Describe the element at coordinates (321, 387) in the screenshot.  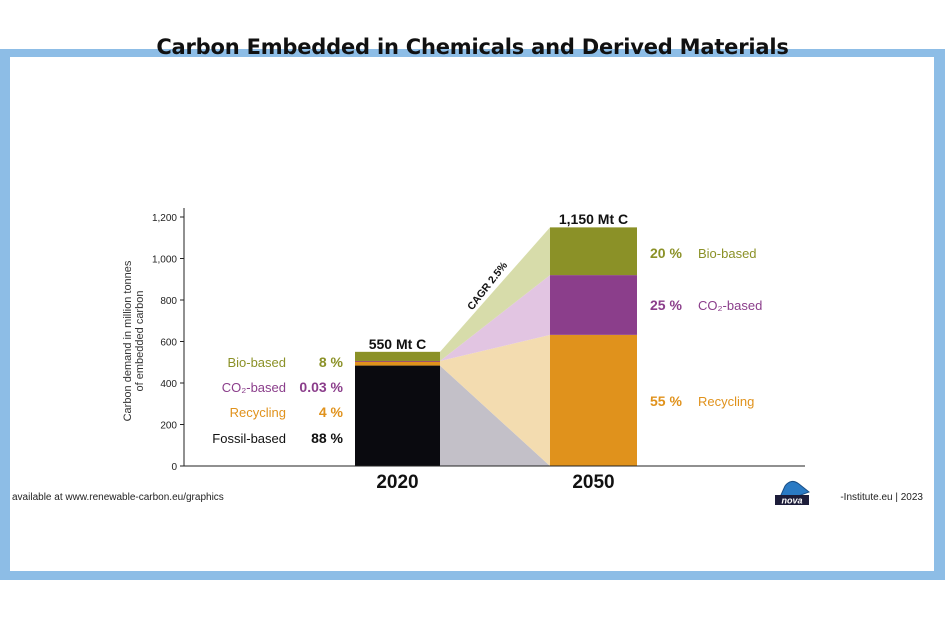
I see `legend-2020-pct: 0.03 %` at that location.